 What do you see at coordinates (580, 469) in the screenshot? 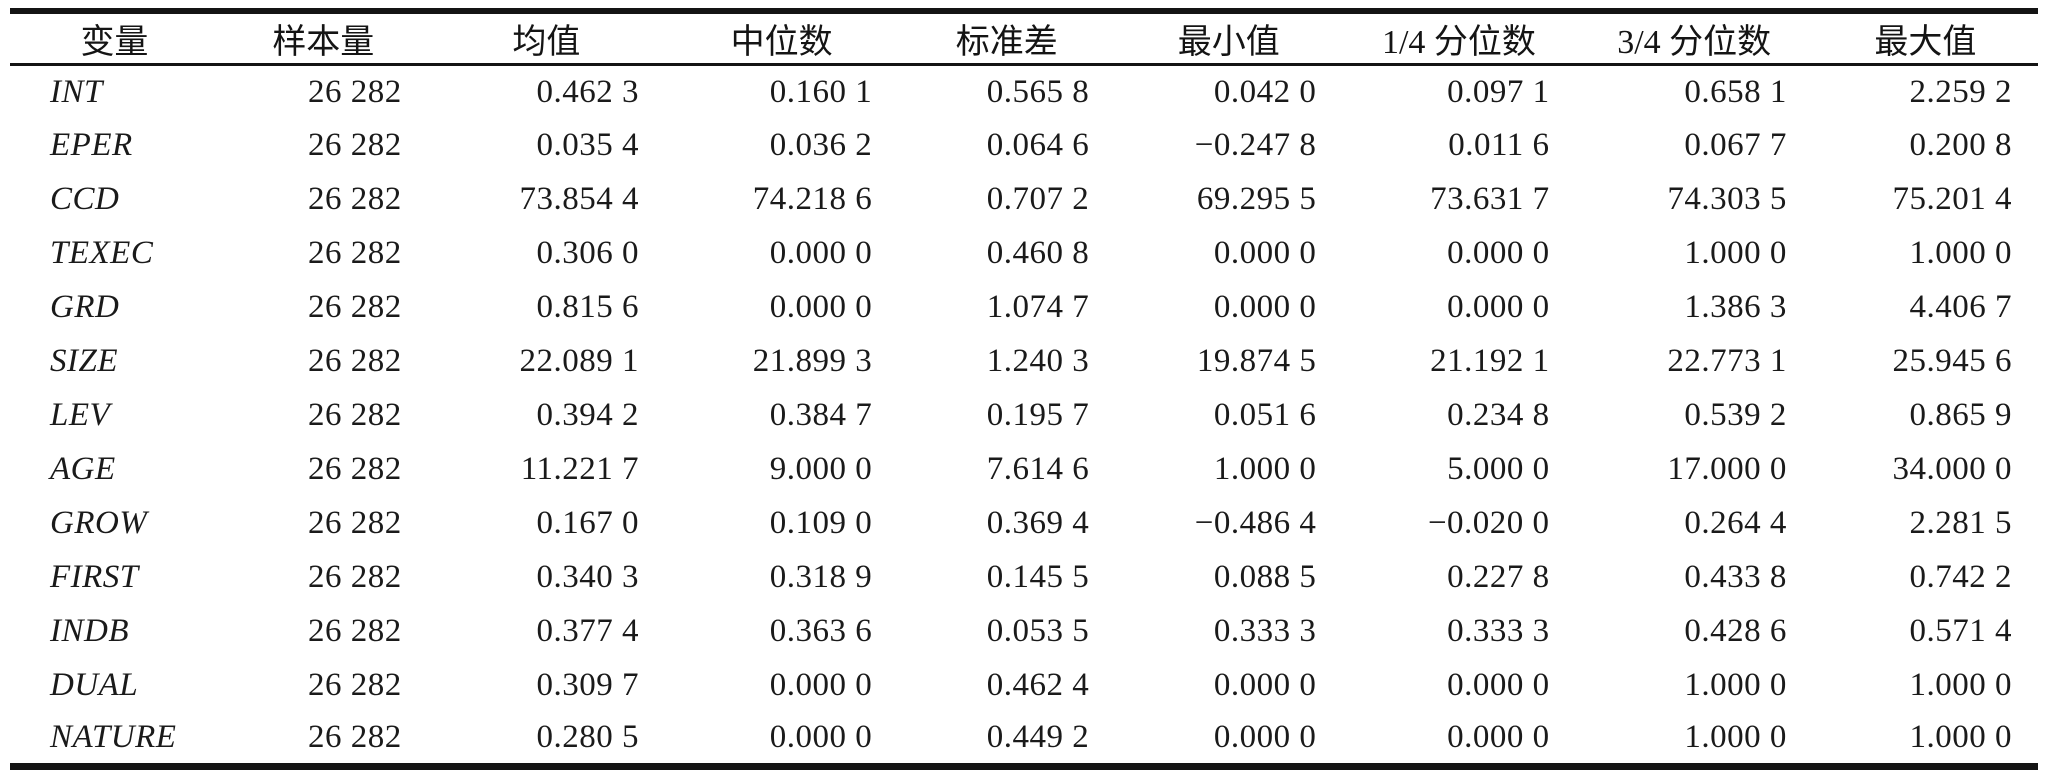
I see `value-cell: 11.221 7` at bounding box center [580, 469].